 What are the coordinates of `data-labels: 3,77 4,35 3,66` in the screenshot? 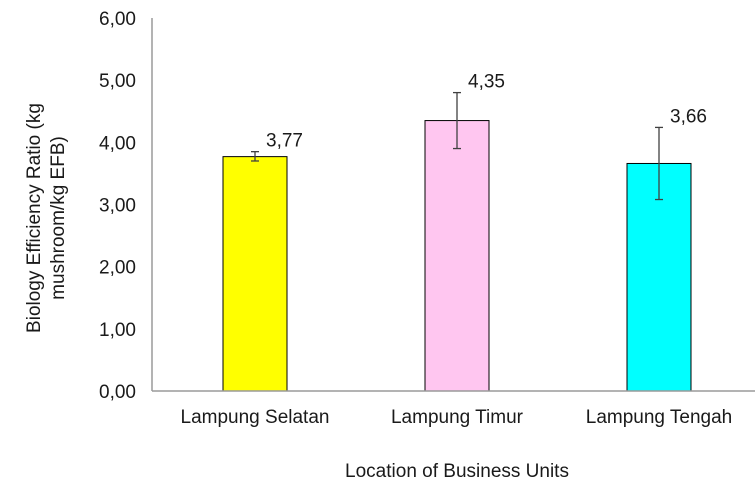 It's located at (486, 112).